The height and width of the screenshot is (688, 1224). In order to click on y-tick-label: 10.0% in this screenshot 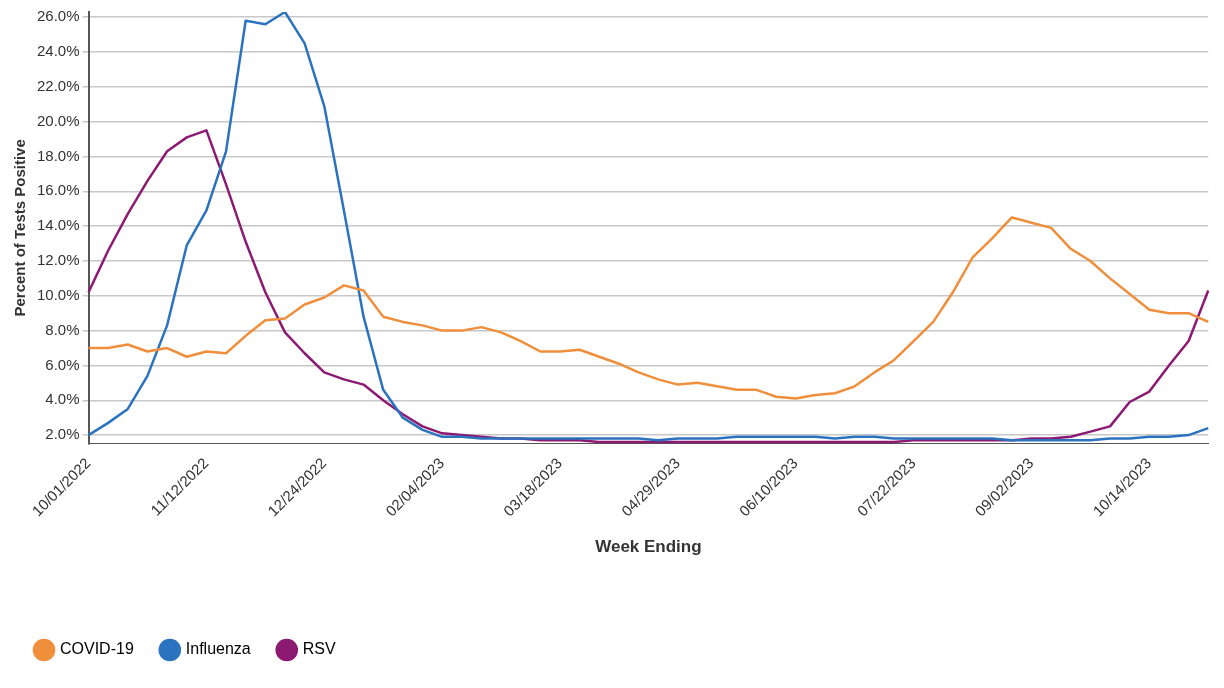, I will do `click(58, 294)`.